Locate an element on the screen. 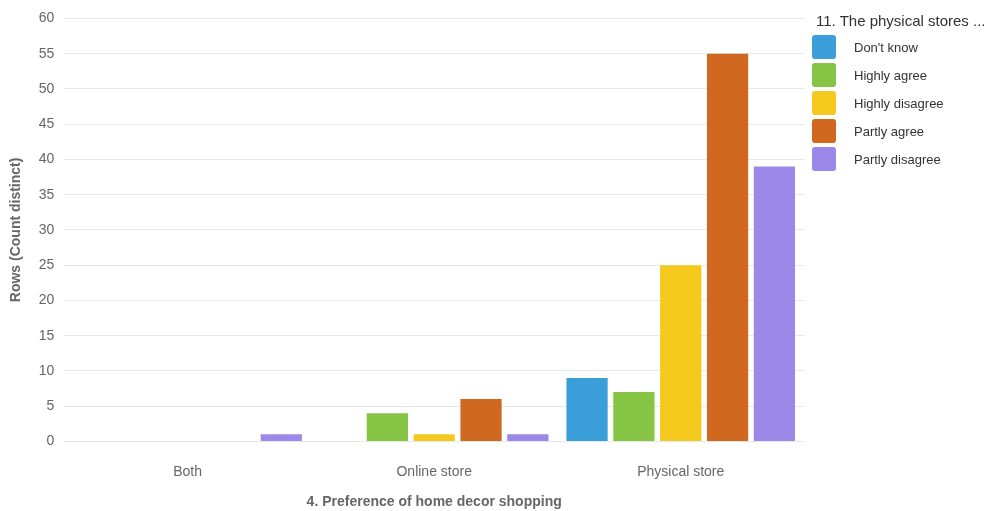 The width and height of the screenshot is (1004, 511). y-tick-label: 45 is located at coordinates (46, 123).